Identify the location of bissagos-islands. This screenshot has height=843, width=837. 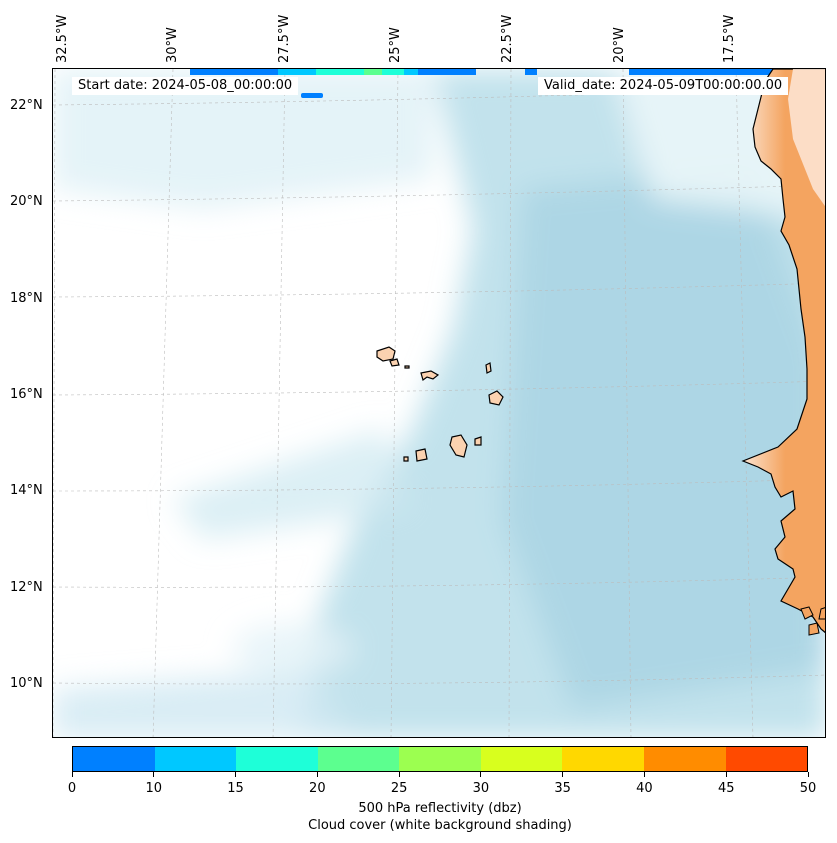
(812, 621).